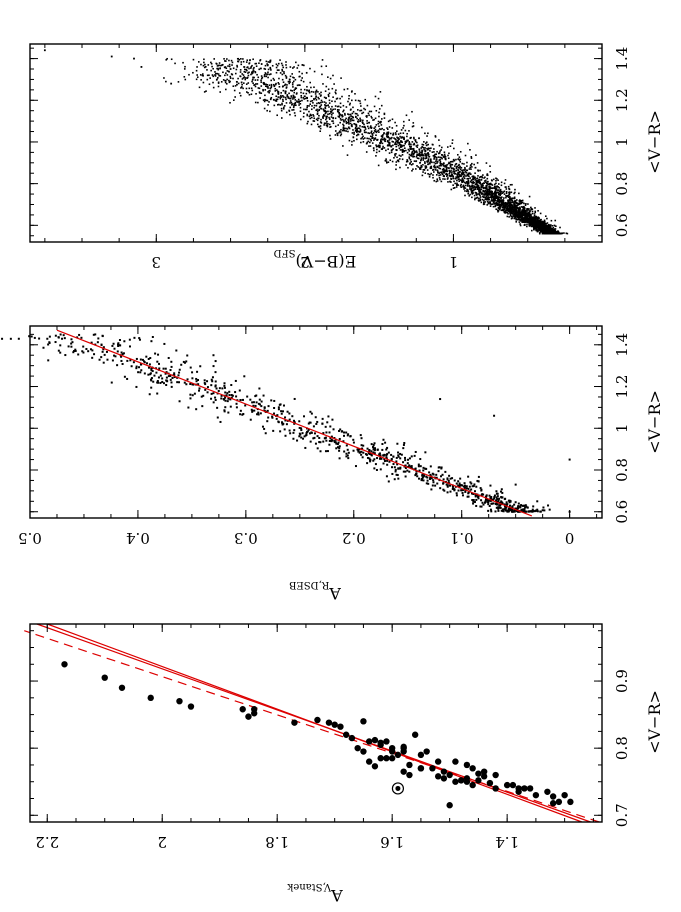 This screenshot has height=912, width=681. I want to click on x-tick-label: 1.4, so click(622, 59).